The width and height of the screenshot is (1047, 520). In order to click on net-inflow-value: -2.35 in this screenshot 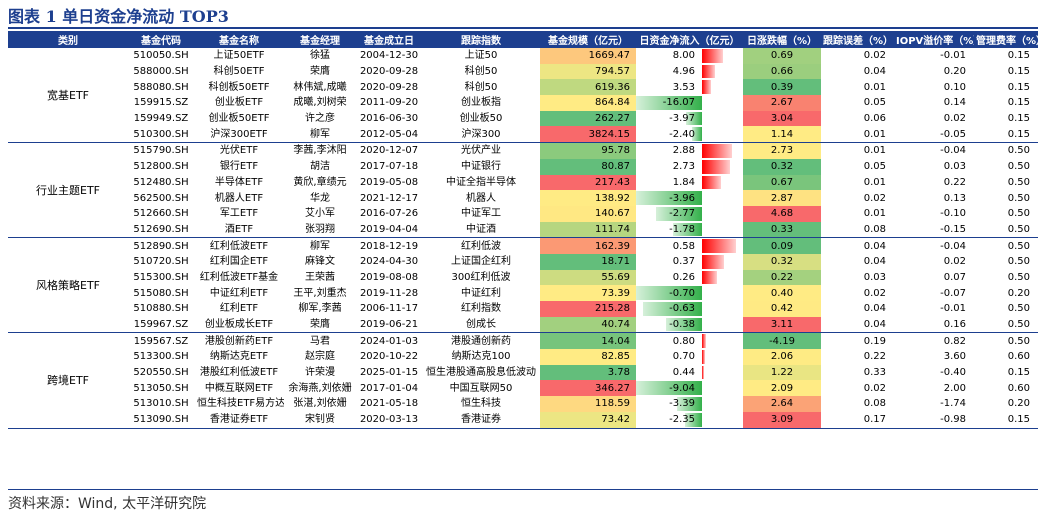, I will do `click(682, 420)`.